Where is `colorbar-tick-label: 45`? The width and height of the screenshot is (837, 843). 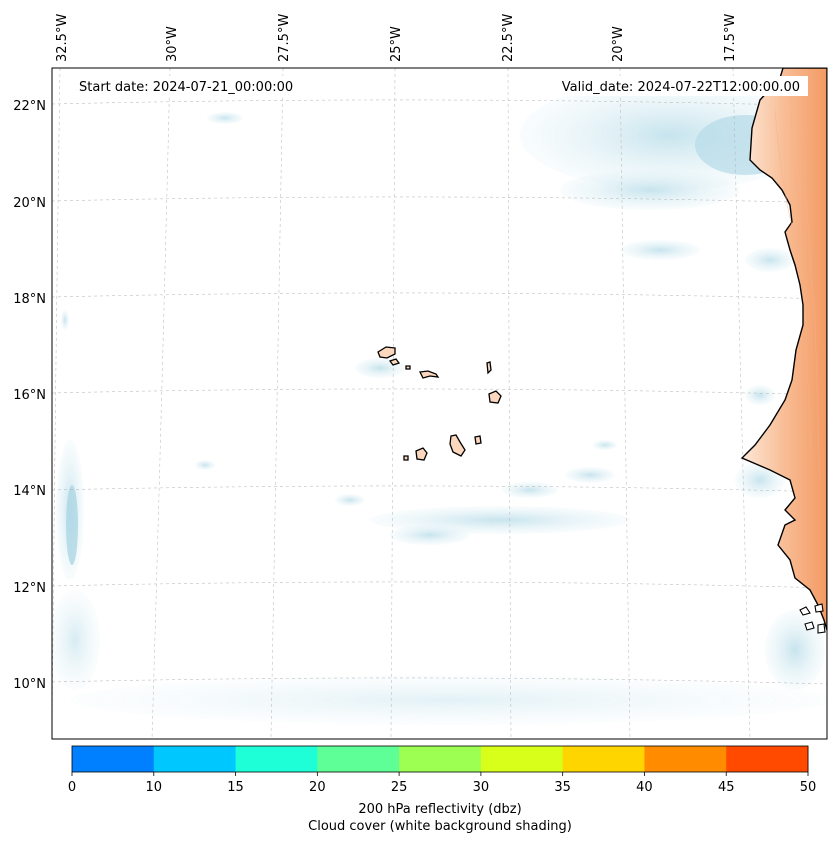 colorbar-tick-label: 45 is located at coordinates (726, 787).